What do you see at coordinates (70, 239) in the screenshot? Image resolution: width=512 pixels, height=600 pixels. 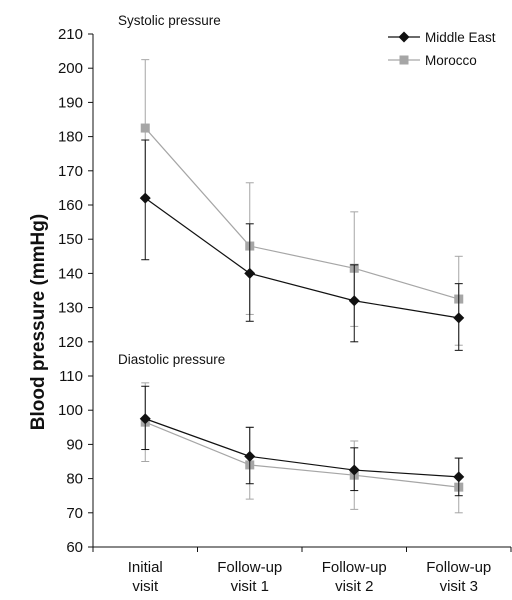 I see `y-tick-label: 150` at bounding box center [70, 239].